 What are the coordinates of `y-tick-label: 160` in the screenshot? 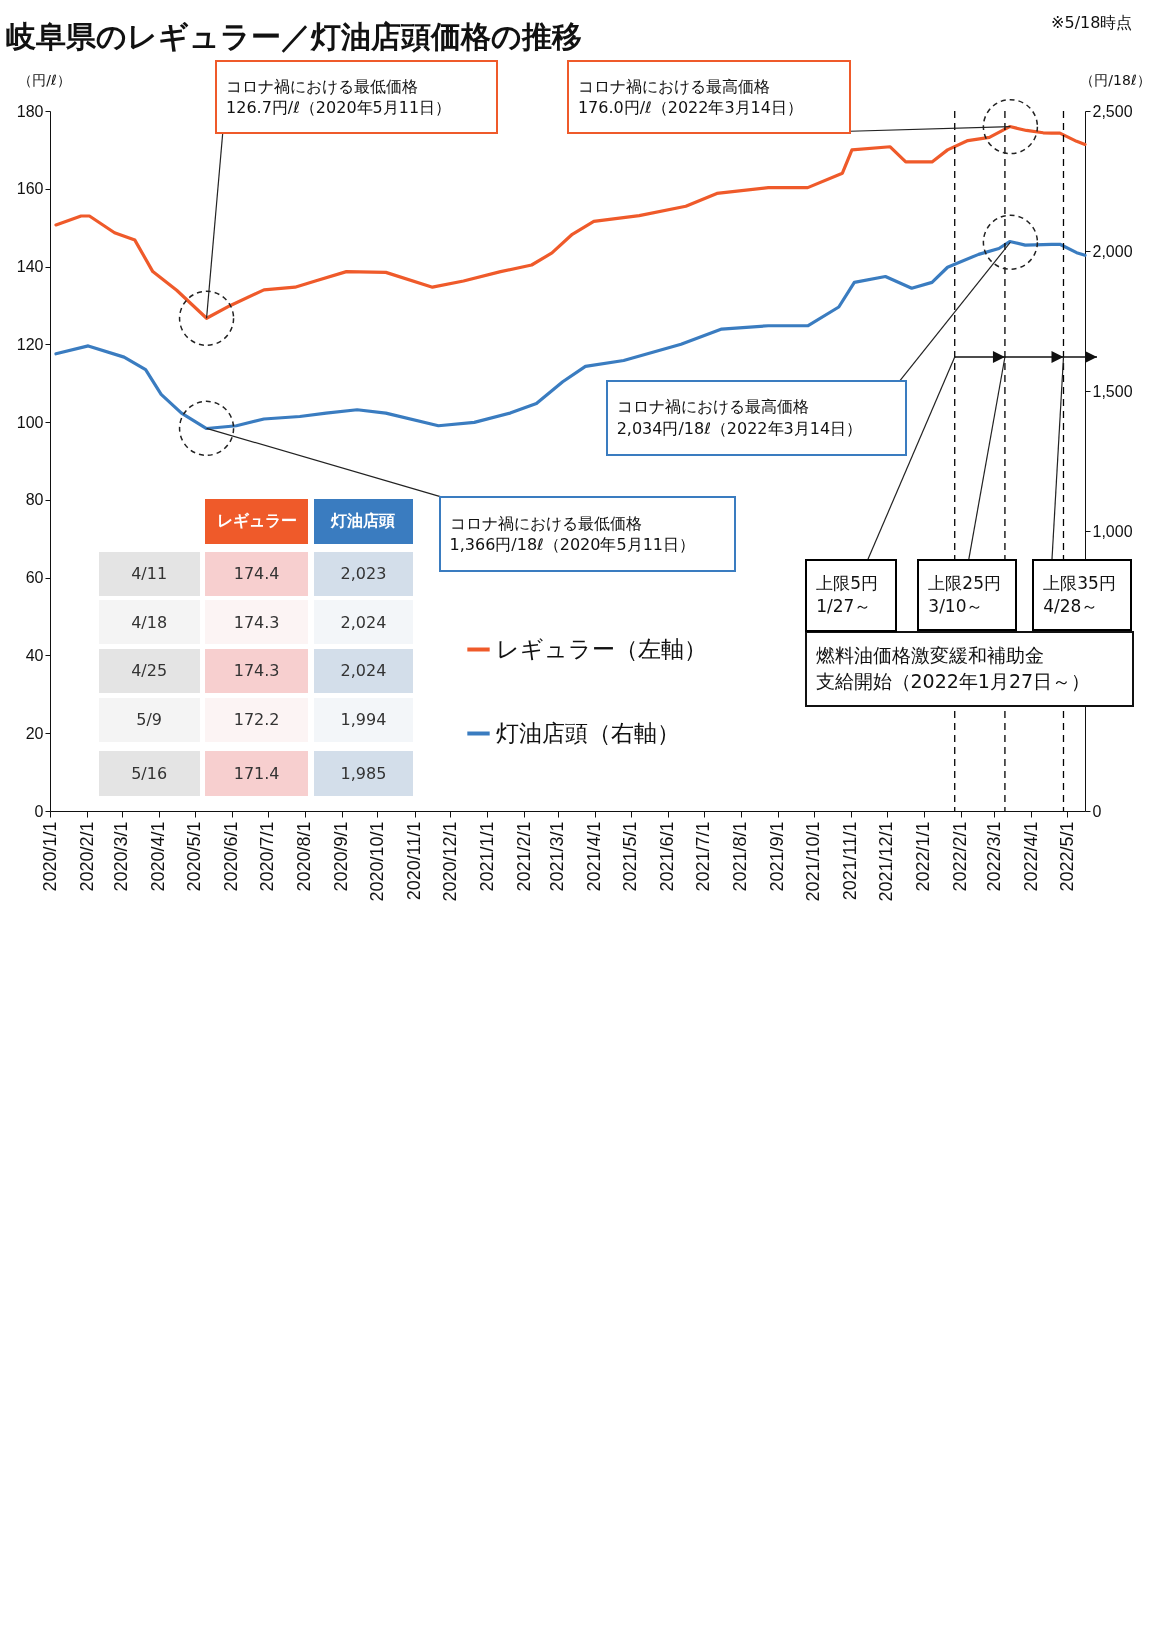 It's located at (30, 189).